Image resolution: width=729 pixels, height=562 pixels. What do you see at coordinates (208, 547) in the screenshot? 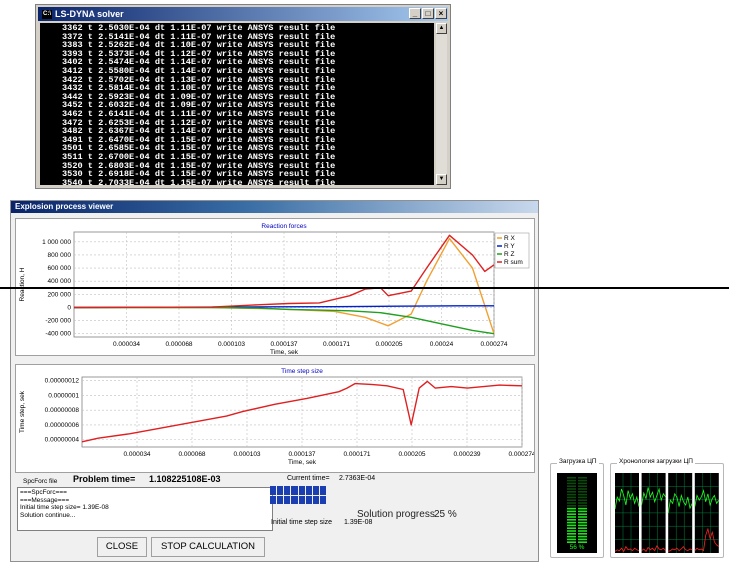
I see `stop-calculation-button: STOP CALCULATION` at bounding box center [208, 547].